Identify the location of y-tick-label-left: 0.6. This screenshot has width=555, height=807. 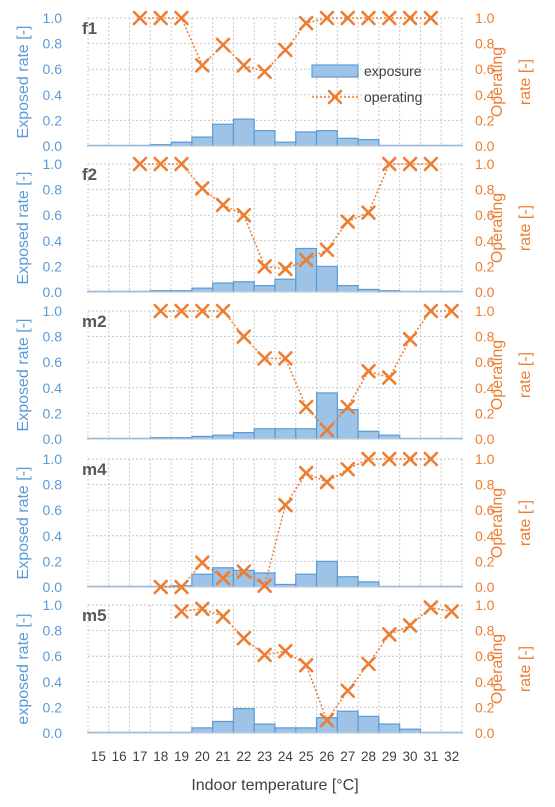
(53, 656).